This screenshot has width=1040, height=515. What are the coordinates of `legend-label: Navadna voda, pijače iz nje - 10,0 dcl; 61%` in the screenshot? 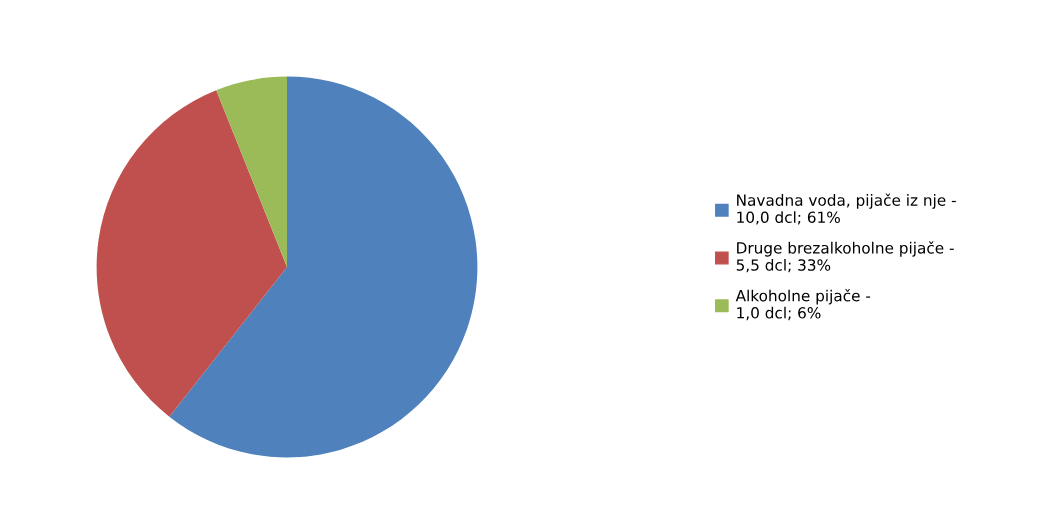 It's located at (846, 209).